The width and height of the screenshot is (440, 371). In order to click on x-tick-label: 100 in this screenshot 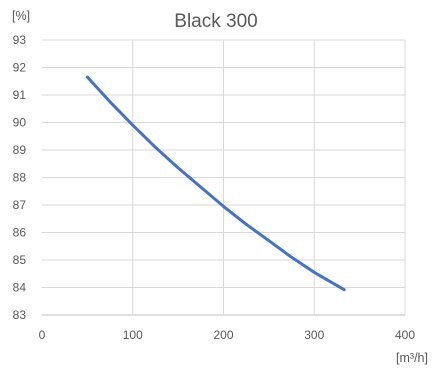, I will do `click(133, 335)`.